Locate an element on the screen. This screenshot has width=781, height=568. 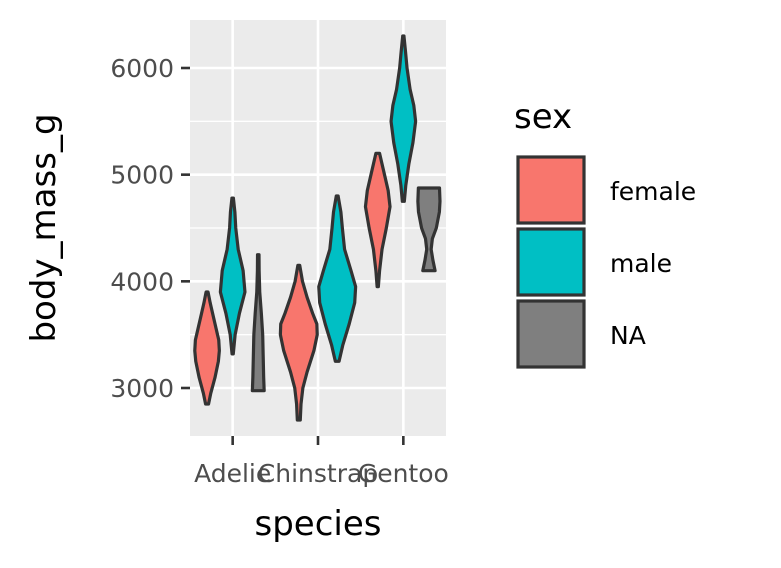
violin-adelie-na is located at coordinates (258, 323).